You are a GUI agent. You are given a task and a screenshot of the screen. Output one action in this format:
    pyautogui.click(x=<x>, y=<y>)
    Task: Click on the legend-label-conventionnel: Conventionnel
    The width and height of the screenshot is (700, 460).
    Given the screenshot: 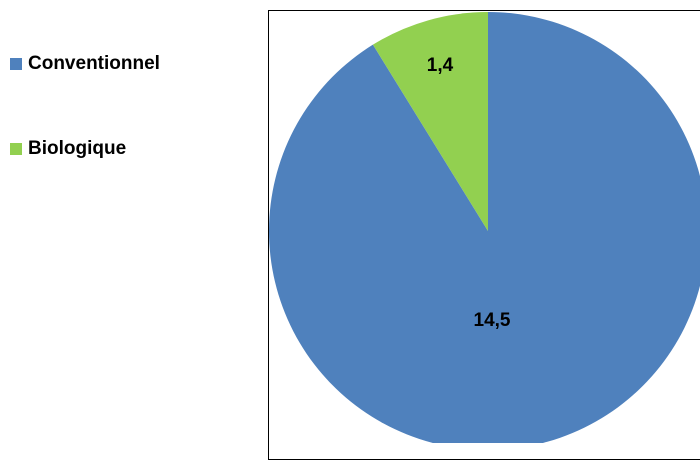 What is the action you would take?
    pyautogui.click(x=94, y=63)
    